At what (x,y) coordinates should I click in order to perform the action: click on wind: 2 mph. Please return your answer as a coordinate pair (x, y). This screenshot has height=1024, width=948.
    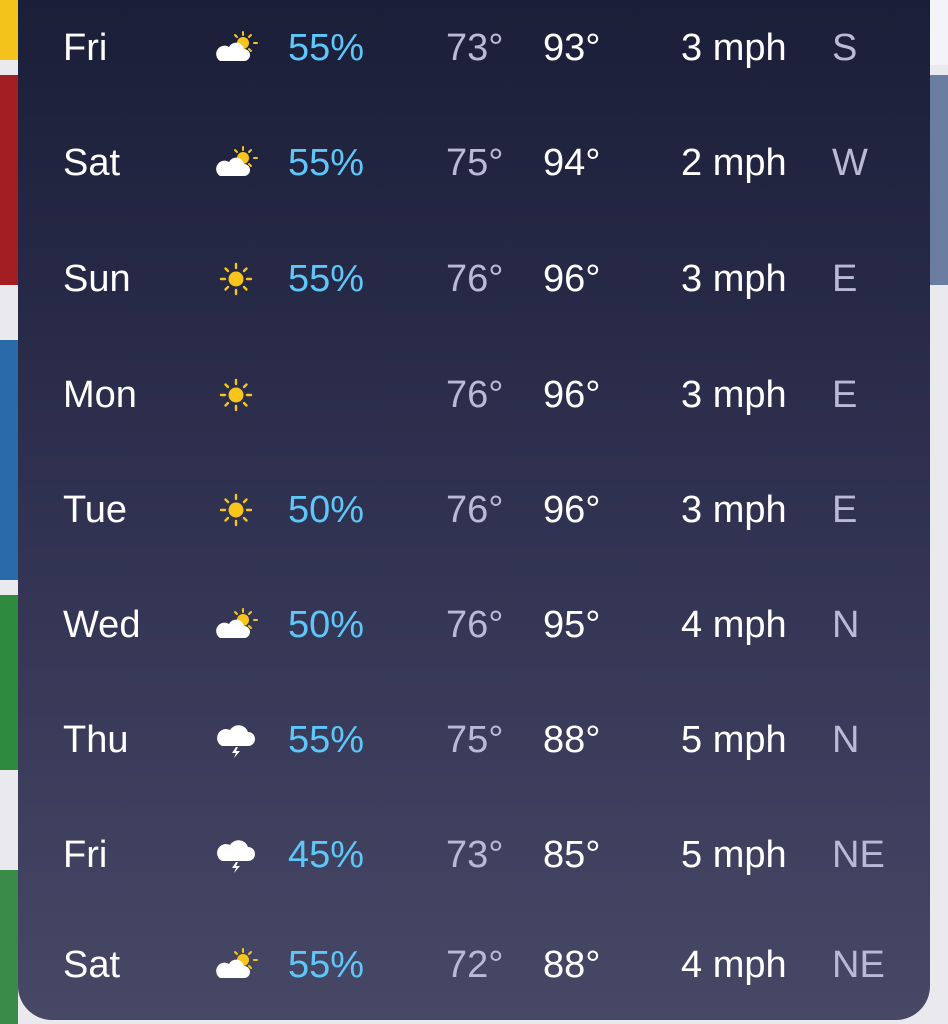
    Looking at the image, I should click on (734, 163).